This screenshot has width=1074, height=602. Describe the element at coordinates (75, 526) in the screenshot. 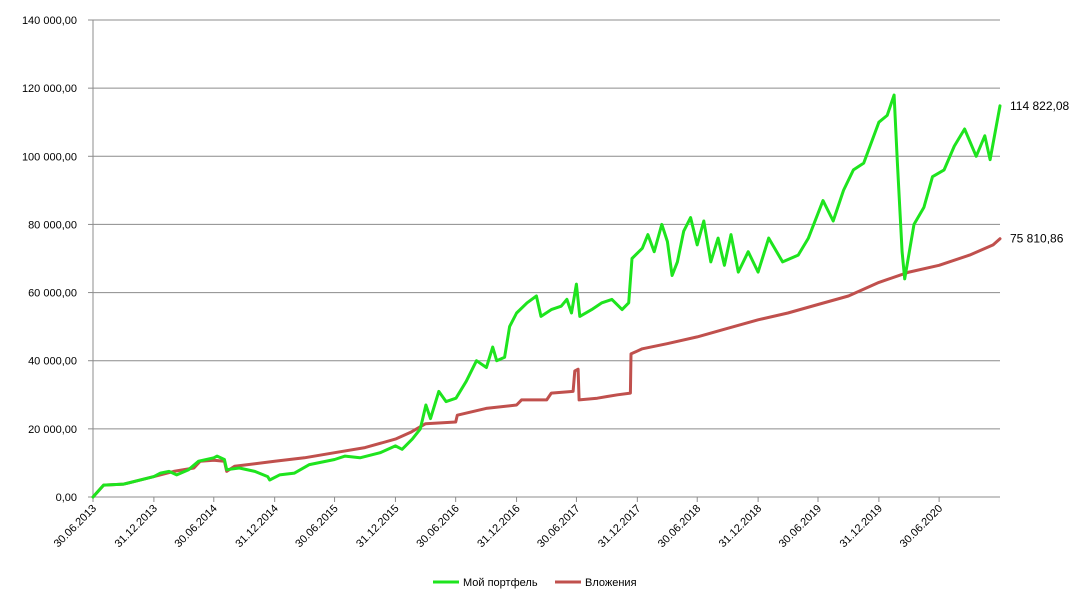

I see `x-tick-label: 30.06.2013` at that location.